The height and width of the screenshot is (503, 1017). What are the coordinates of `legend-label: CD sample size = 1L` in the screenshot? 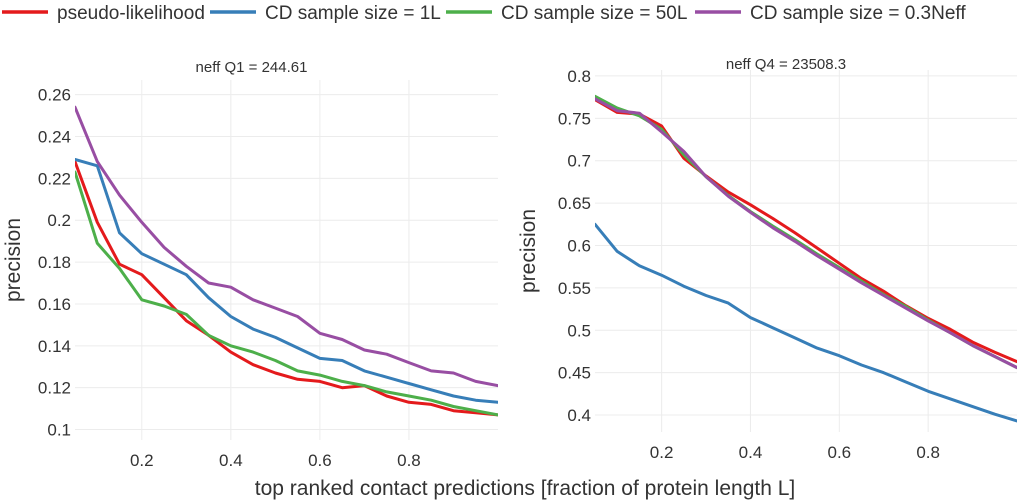 It's located at (353, 13).